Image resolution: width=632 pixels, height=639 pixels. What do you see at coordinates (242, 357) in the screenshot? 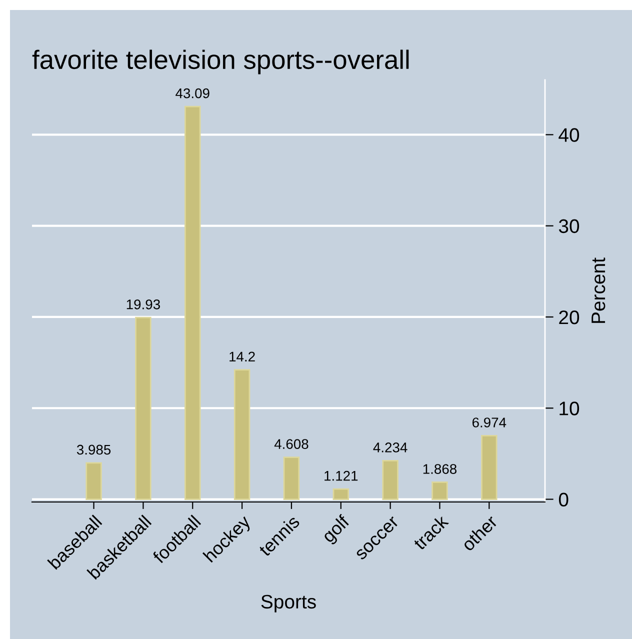
I see `data-label: 14.2` at bounding box center [242, 357].